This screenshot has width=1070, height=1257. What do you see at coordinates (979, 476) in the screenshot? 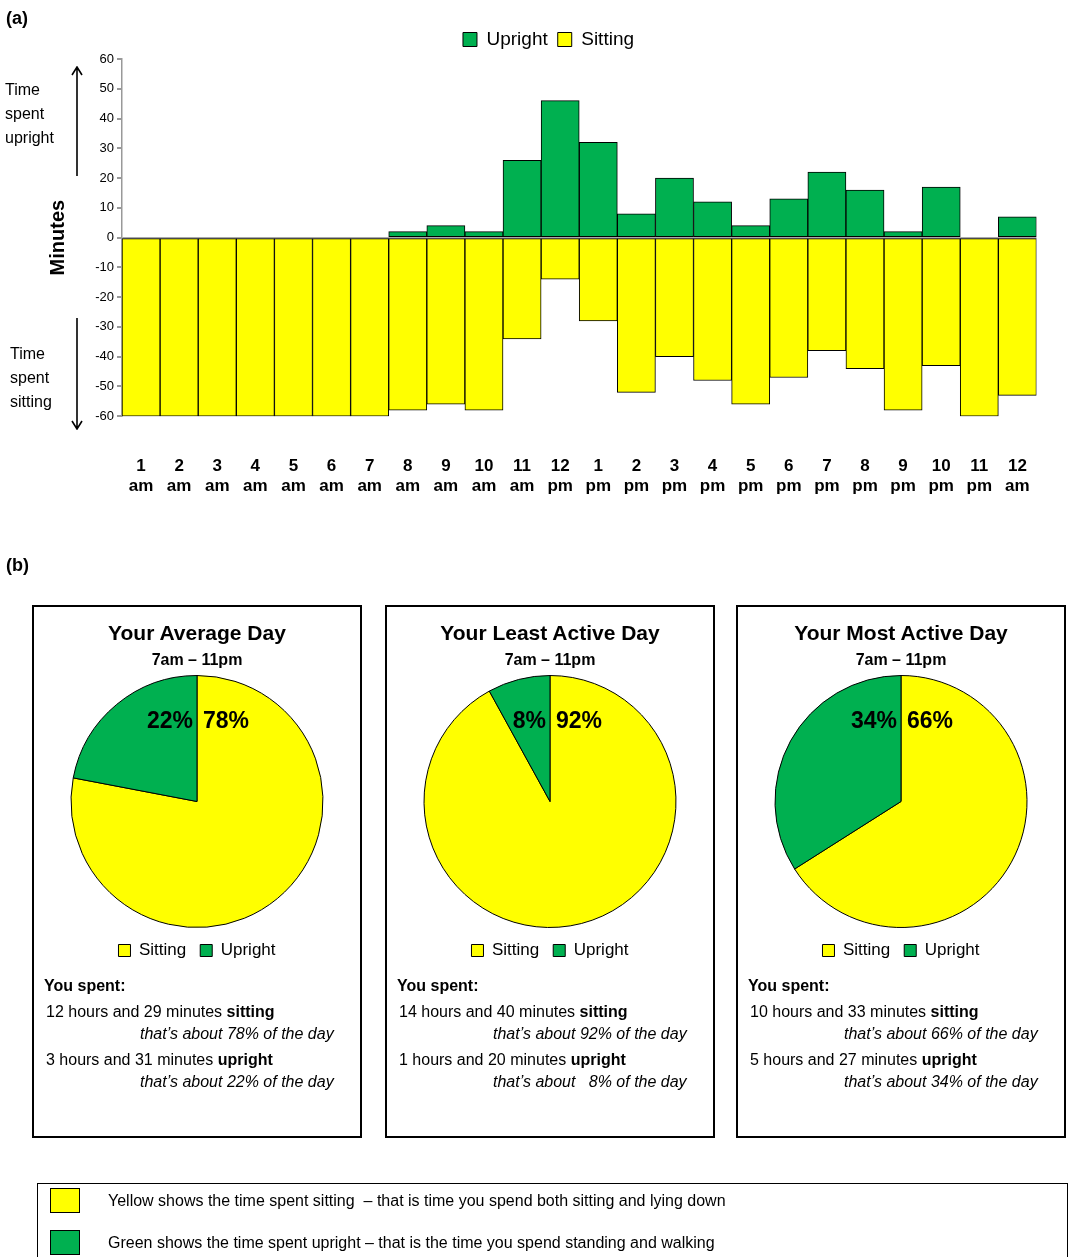
I see `x-tick-label: 11 pm` at bounding box center [979, 476].